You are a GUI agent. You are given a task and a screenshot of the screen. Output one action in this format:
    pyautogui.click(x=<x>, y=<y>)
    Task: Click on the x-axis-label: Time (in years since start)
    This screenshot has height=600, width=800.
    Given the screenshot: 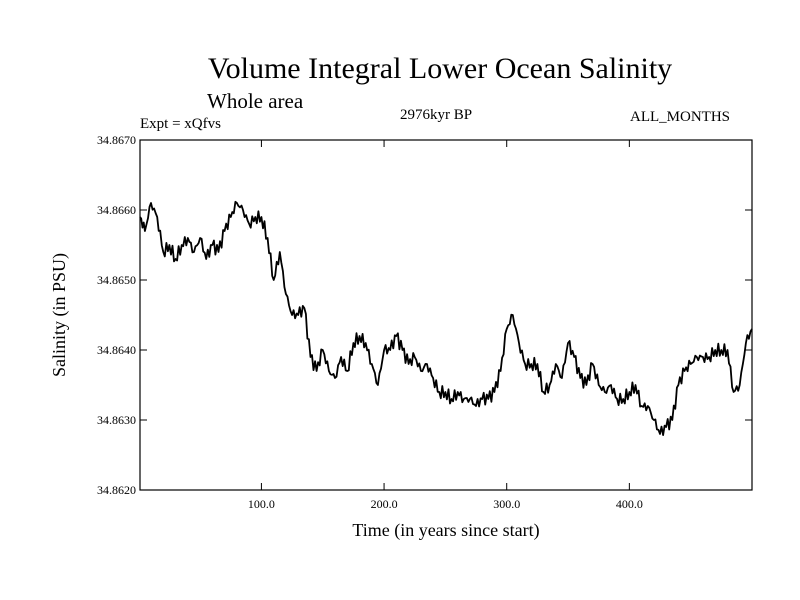 What is the action you would take?
    pyautogui.click(x=445, y=530)
    